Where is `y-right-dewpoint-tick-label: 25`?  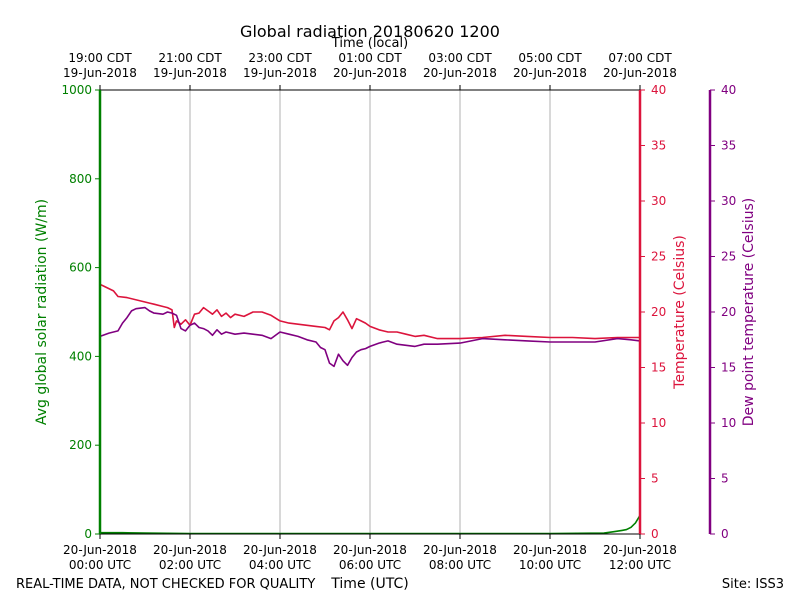
y-right-dewpoint-tick-label: 25 is located at coordinates (728, 257).